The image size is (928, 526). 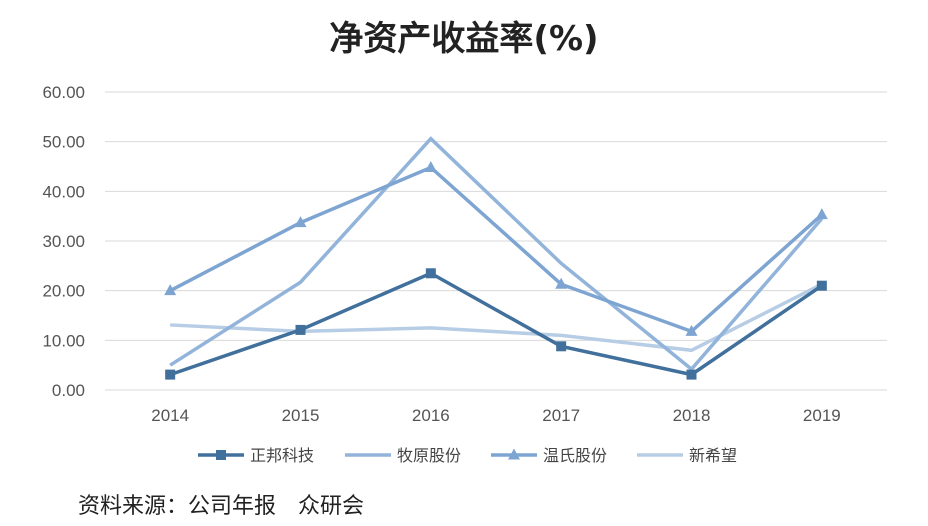 What do you see at coordinates (63, 291) in the screenshot?
I see `y-tick-label: 20.00` at bounding box center [63, 291].